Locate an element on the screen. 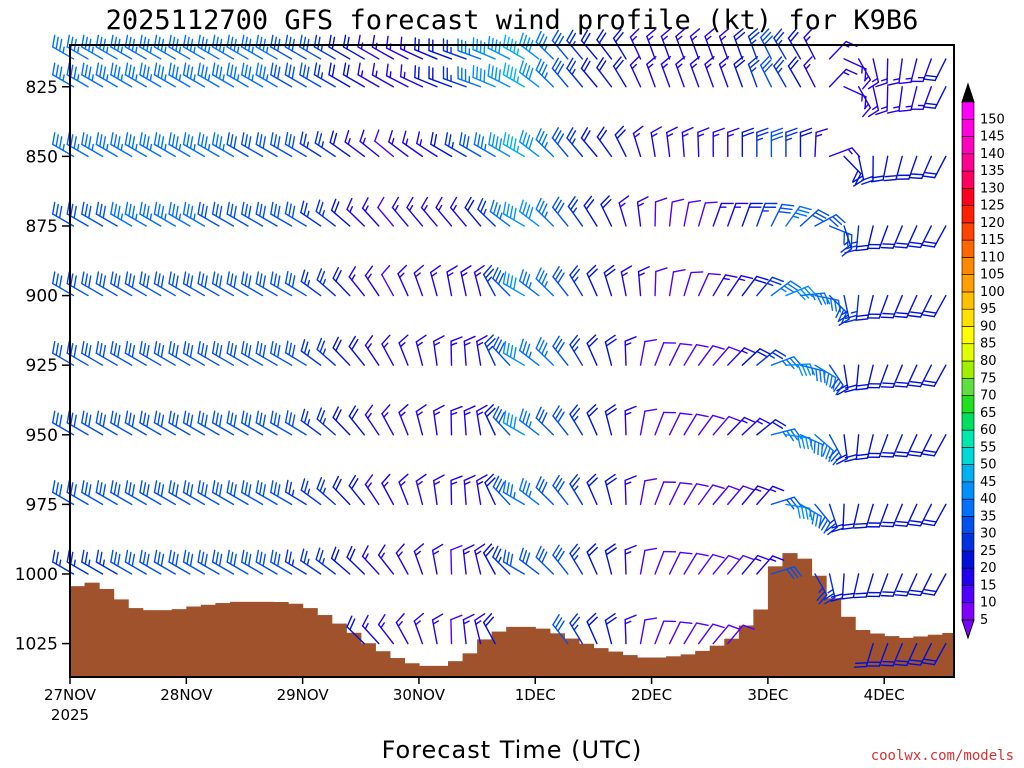  y-tick-label: 825 is located at coordinates (42, 88).